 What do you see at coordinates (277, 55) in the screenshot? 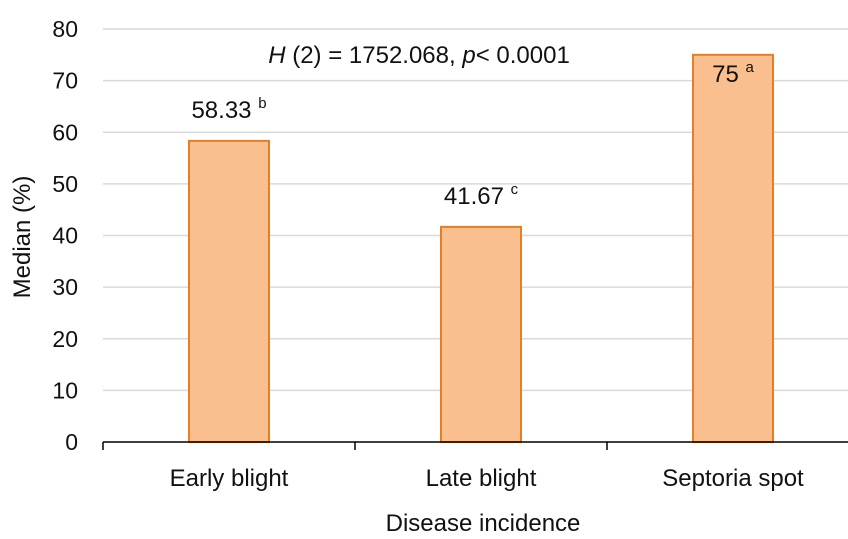
I see `statistic-h: H` at bounding box center [277, 55].